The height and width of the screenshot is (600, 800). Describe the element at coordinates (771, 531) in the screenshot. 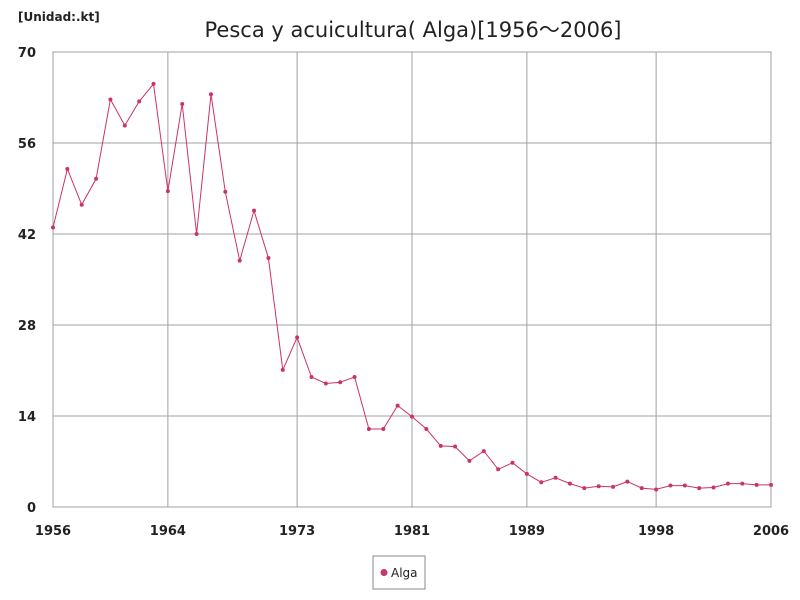

I see `x-tick-label: 2006` at that location.